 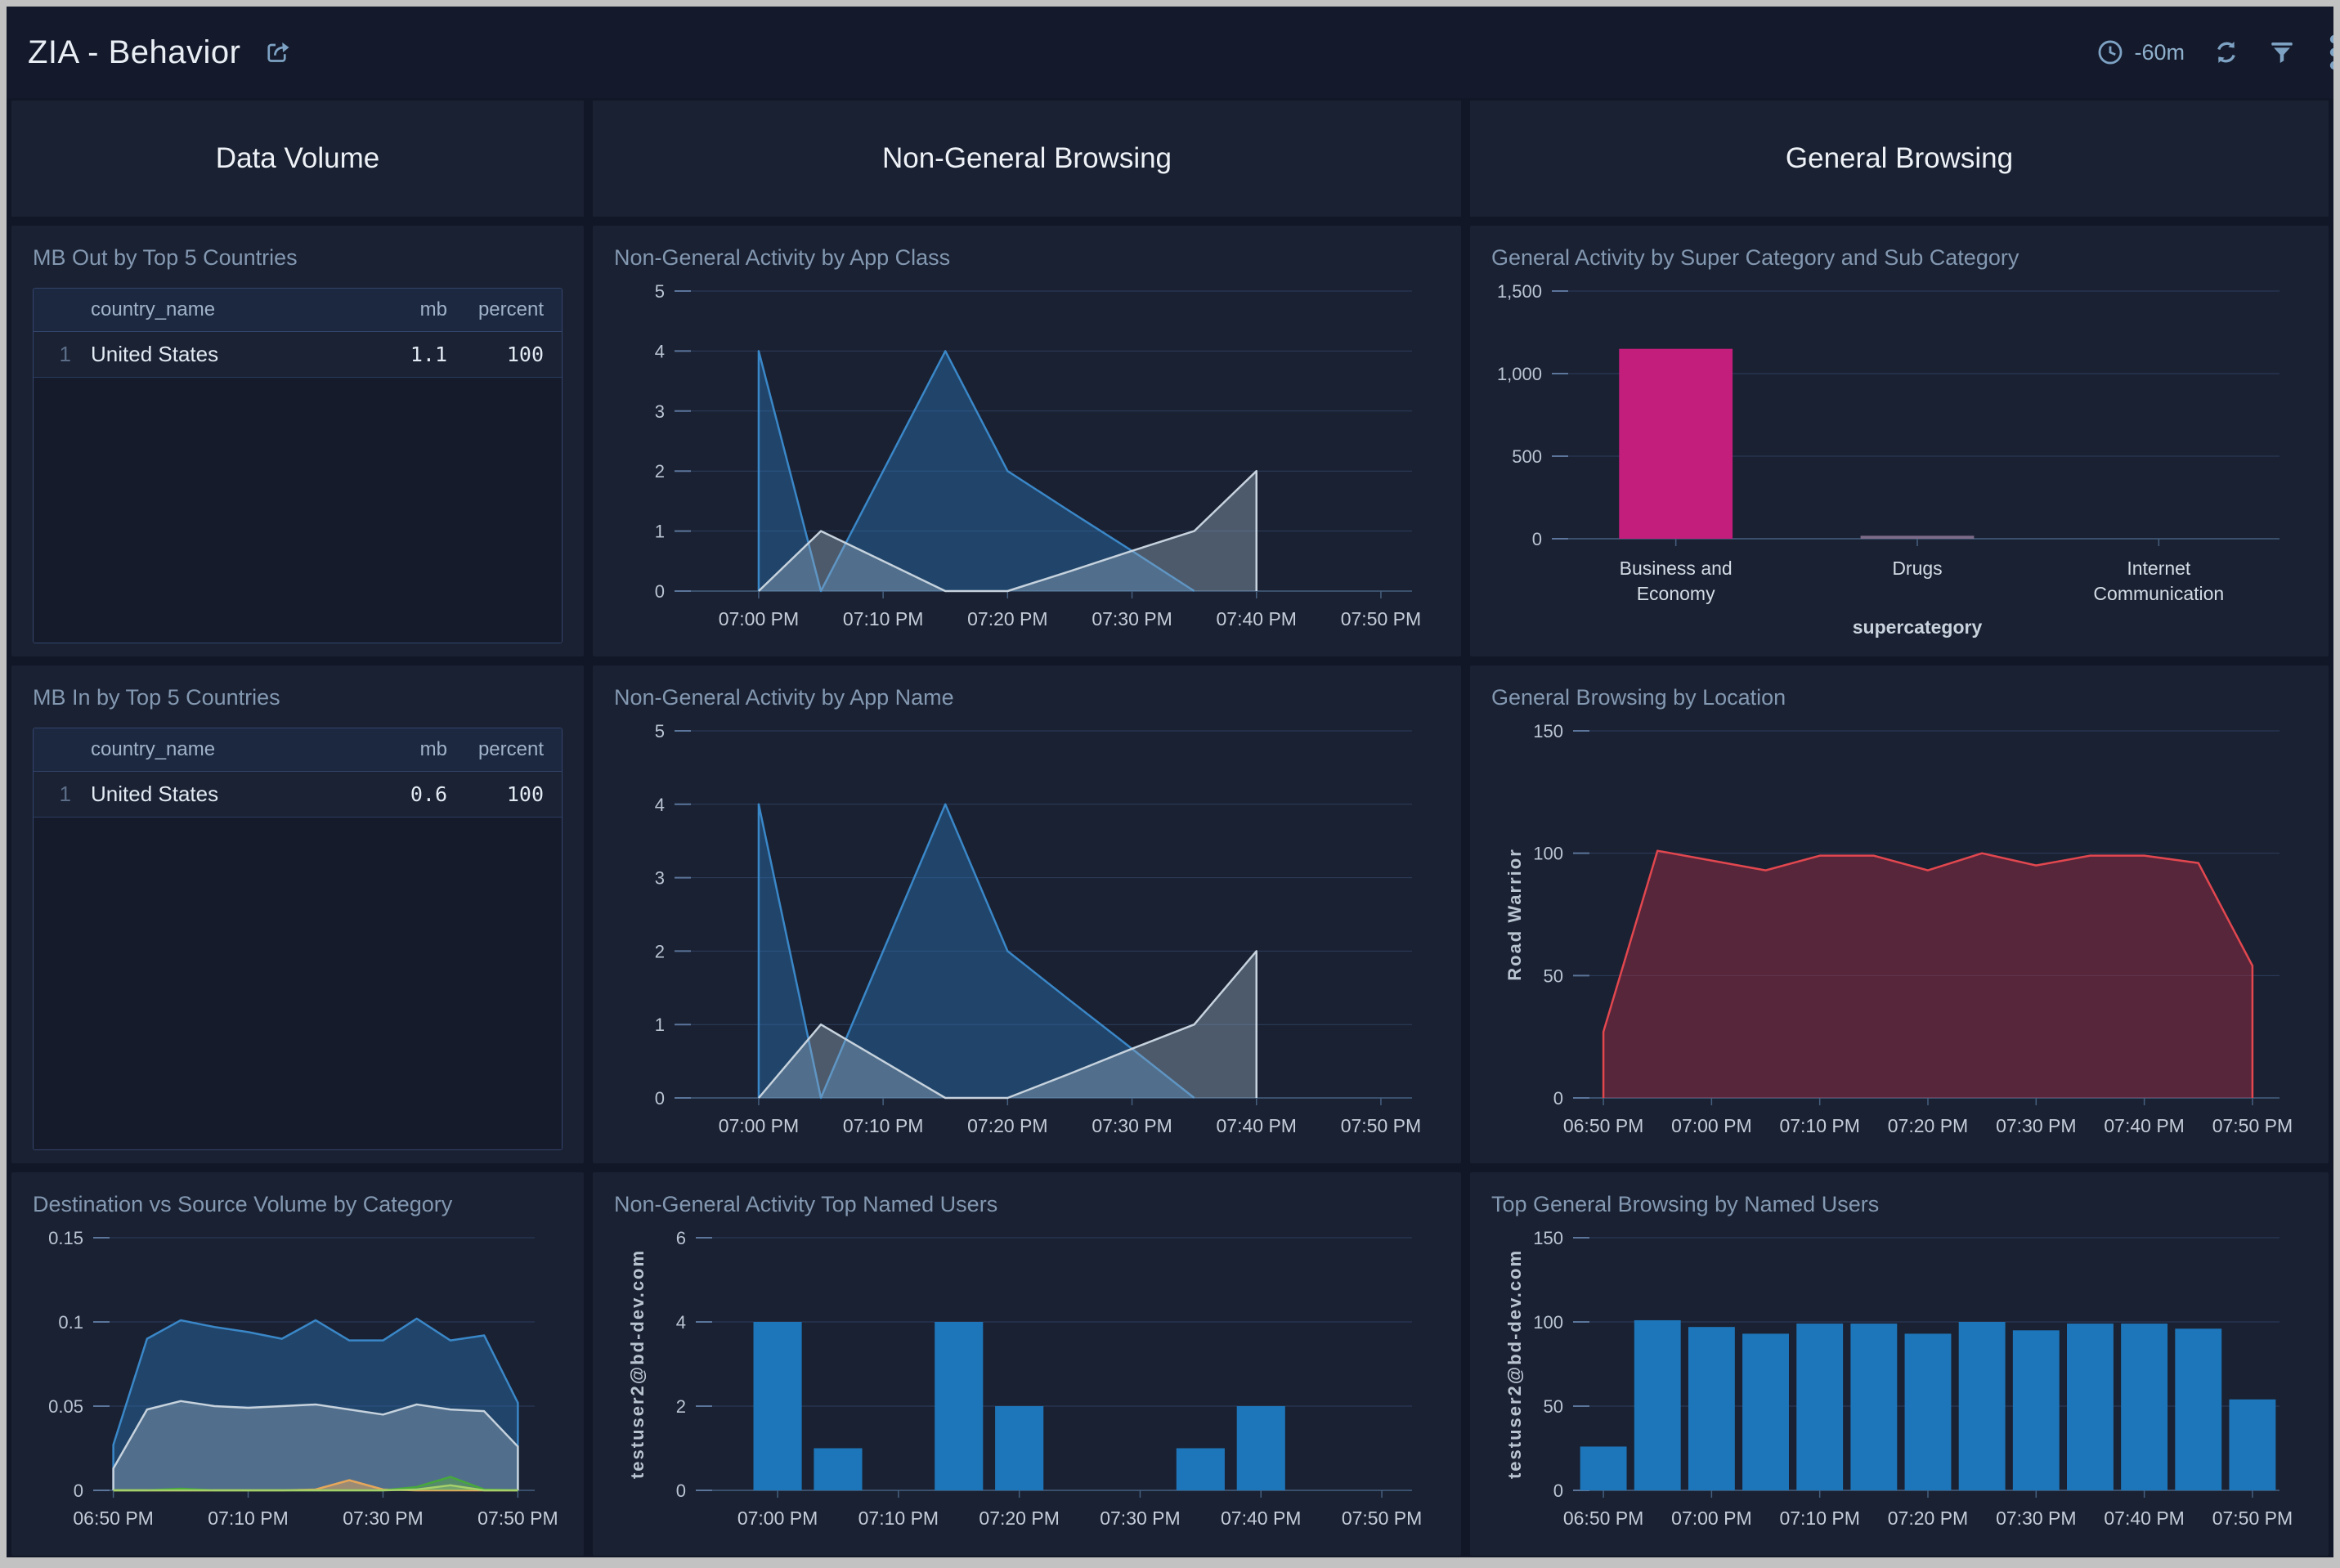 I want to click on refresh-icon, so click(x=2226, y=52).